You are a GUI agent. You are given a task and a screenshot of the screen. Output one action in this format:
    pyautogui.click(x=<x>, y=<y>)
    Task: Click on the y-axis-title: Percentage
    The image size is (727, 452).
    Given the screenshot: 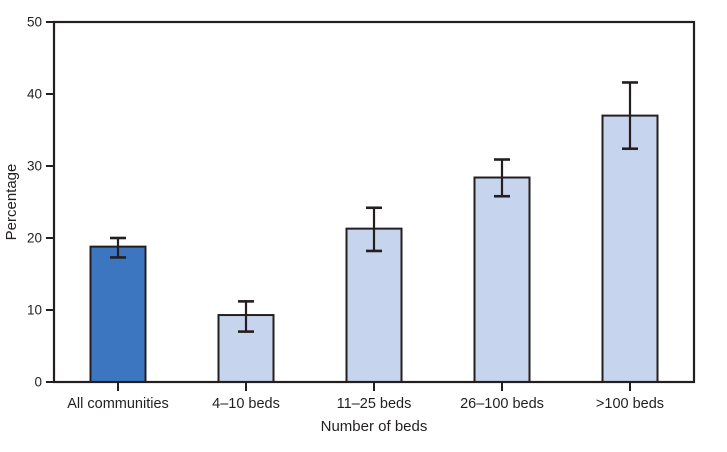 What is the action you would take?
    pyautogui.click(x=11, y=202)
    